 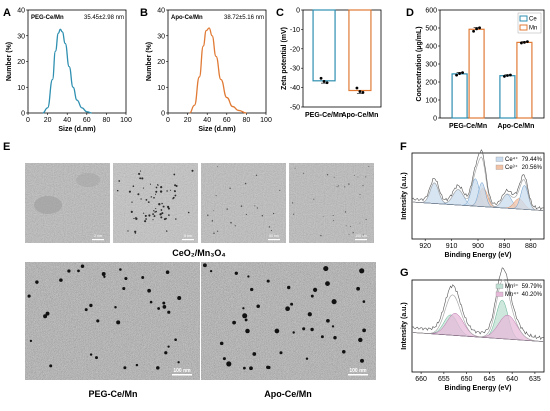 I want to click on category-label: PEG-Ce/Mn, so click(x=324, y=115).